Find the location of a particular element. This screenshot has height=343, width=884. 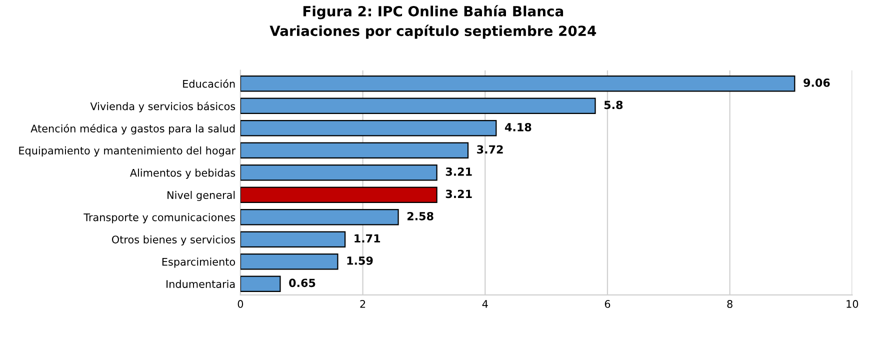

x-tick-label: 6 is located at coordinates (607, 304).